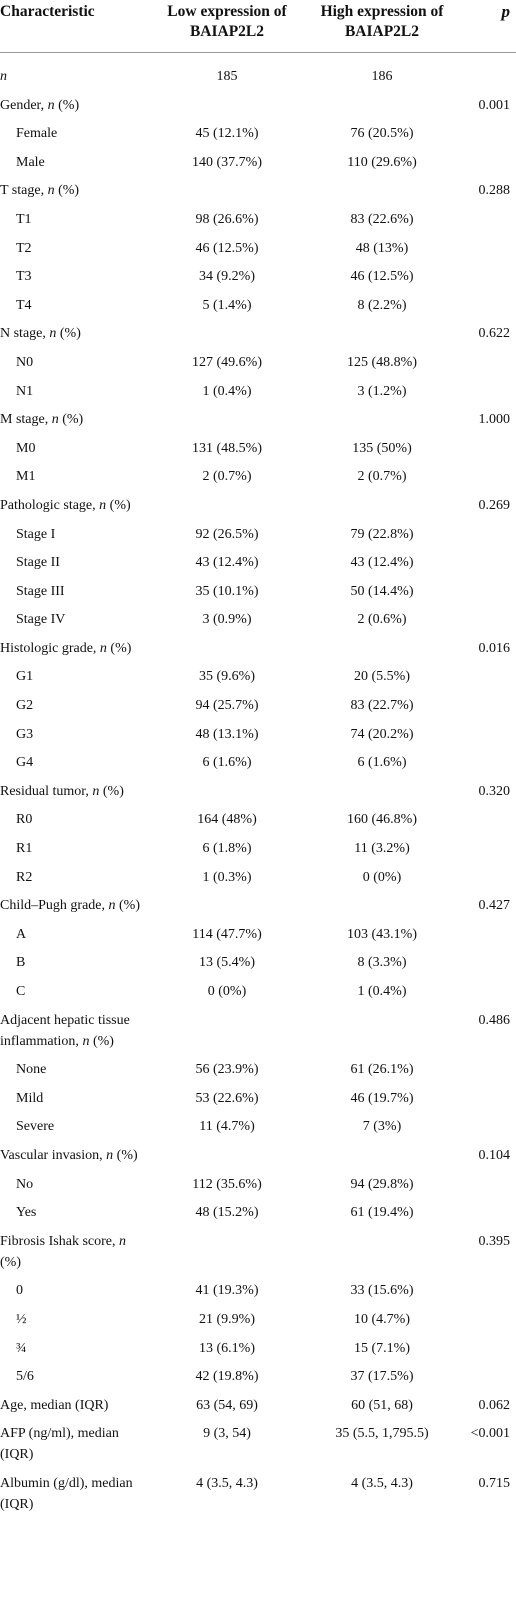  Describe the element at coordinates (24, 219) in the screenshot. I see `row-label: T1` at that location.